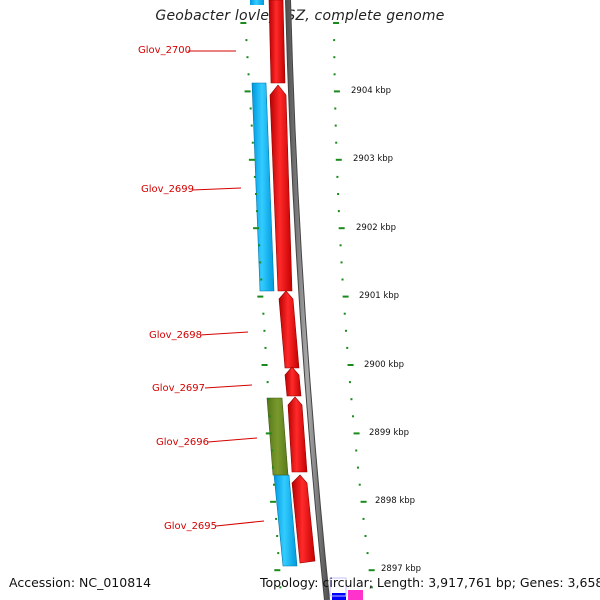 The width and height of the screenshot is (600, 600). Describe the element at coordinates (261, 305) in the screenshot. I see `inner-tick-marks` at that location.